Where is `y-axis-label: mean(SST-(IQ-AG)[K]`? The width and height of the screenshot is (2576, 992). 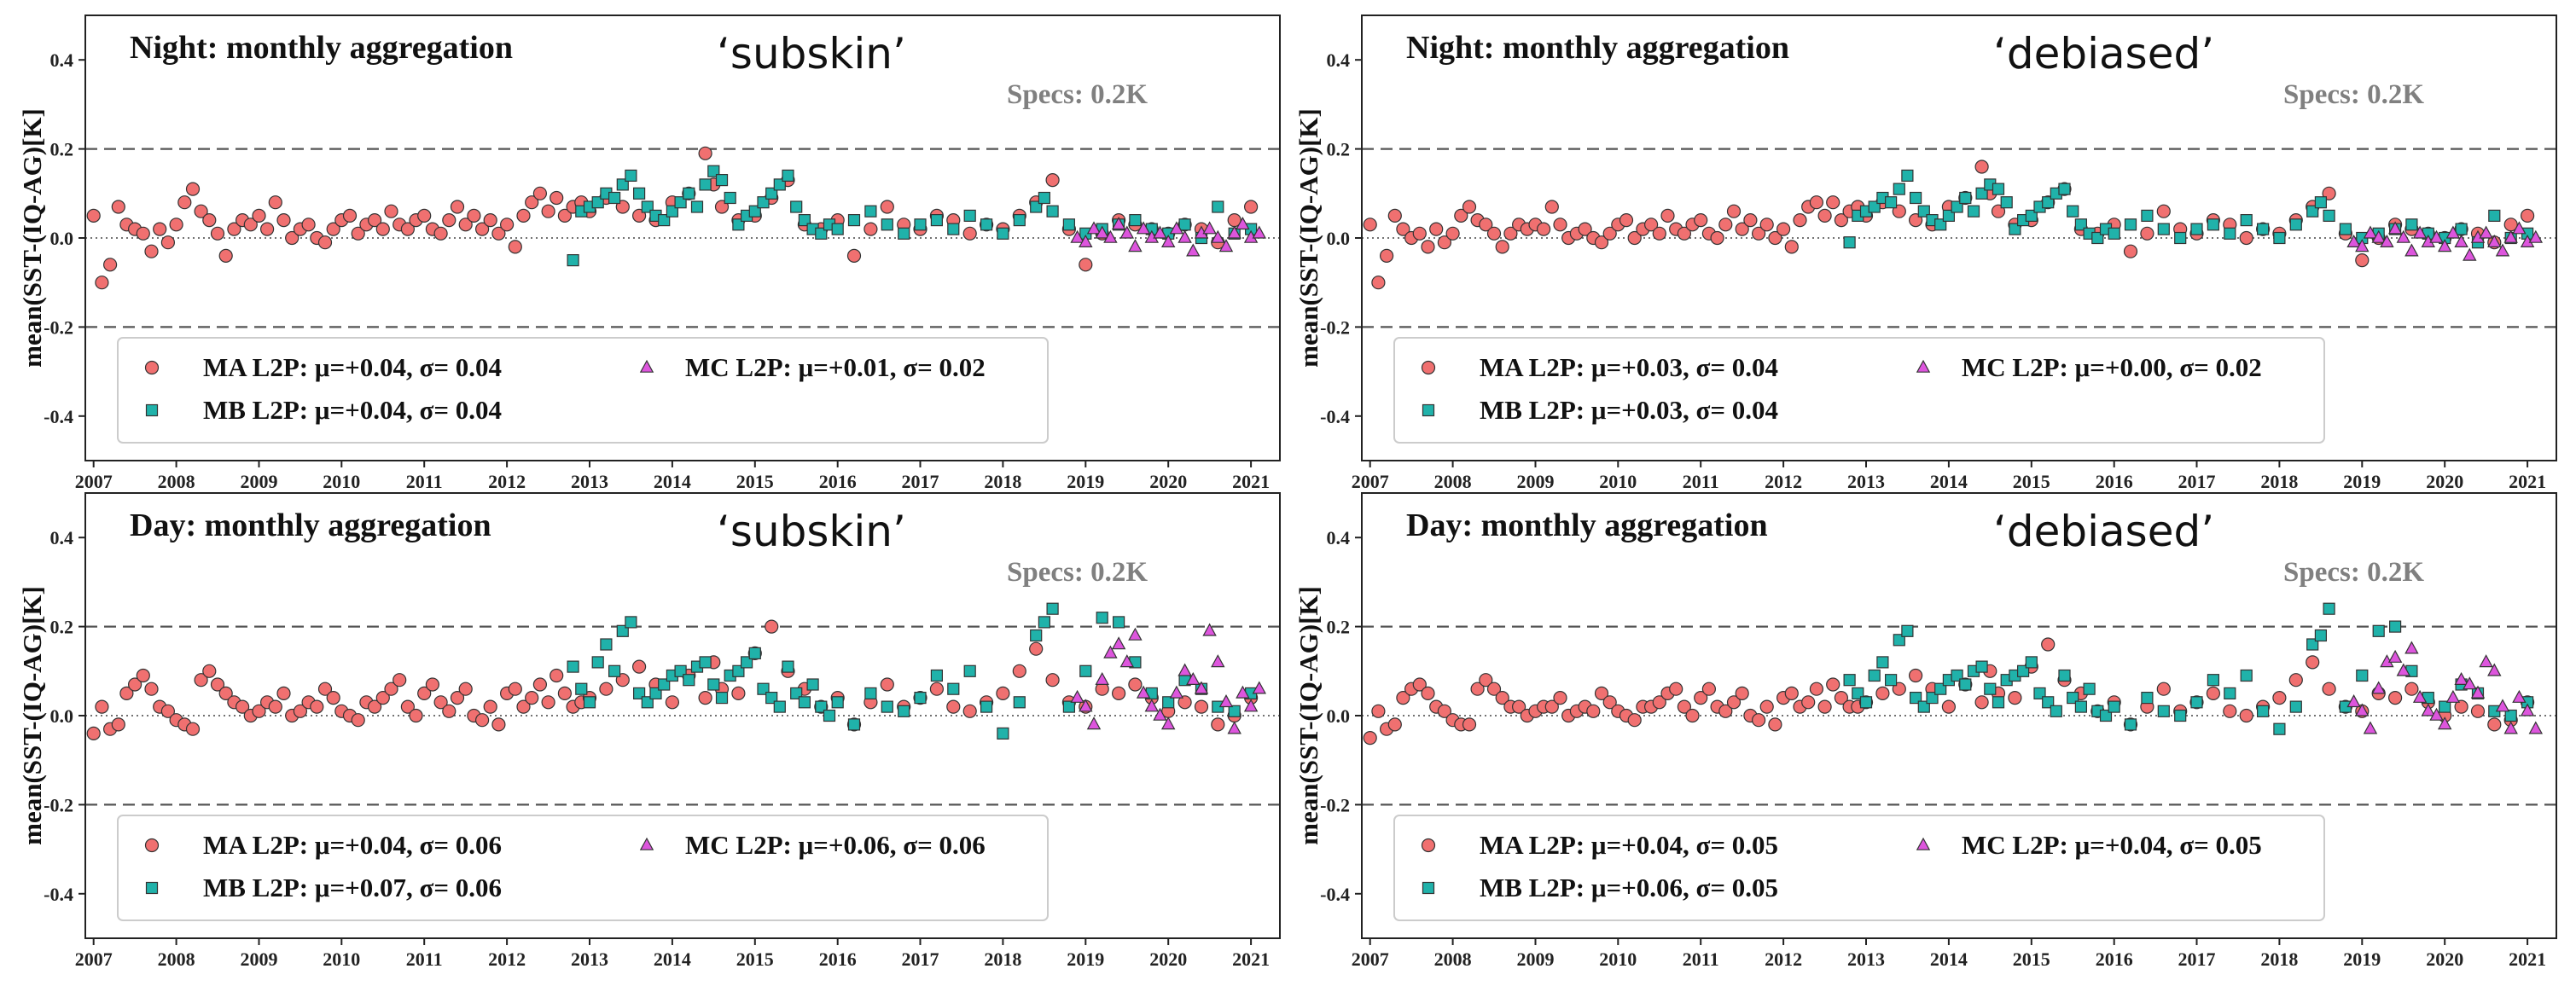 y-axis-label: mean(SST-(IQ-AG)[K] is located at coordinates (1308, 715).